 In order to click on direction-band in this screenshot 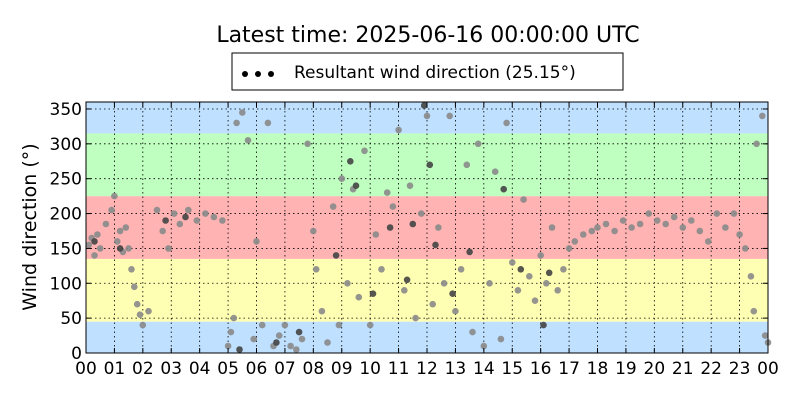, I will do `click(427, 290)`.